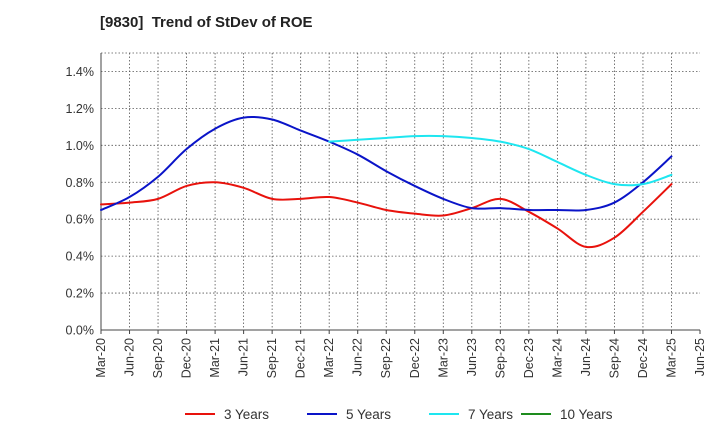  Describe the element at coordinates (586, 414) in the screenshot. I see `legend-label: 10 Years` at that location.